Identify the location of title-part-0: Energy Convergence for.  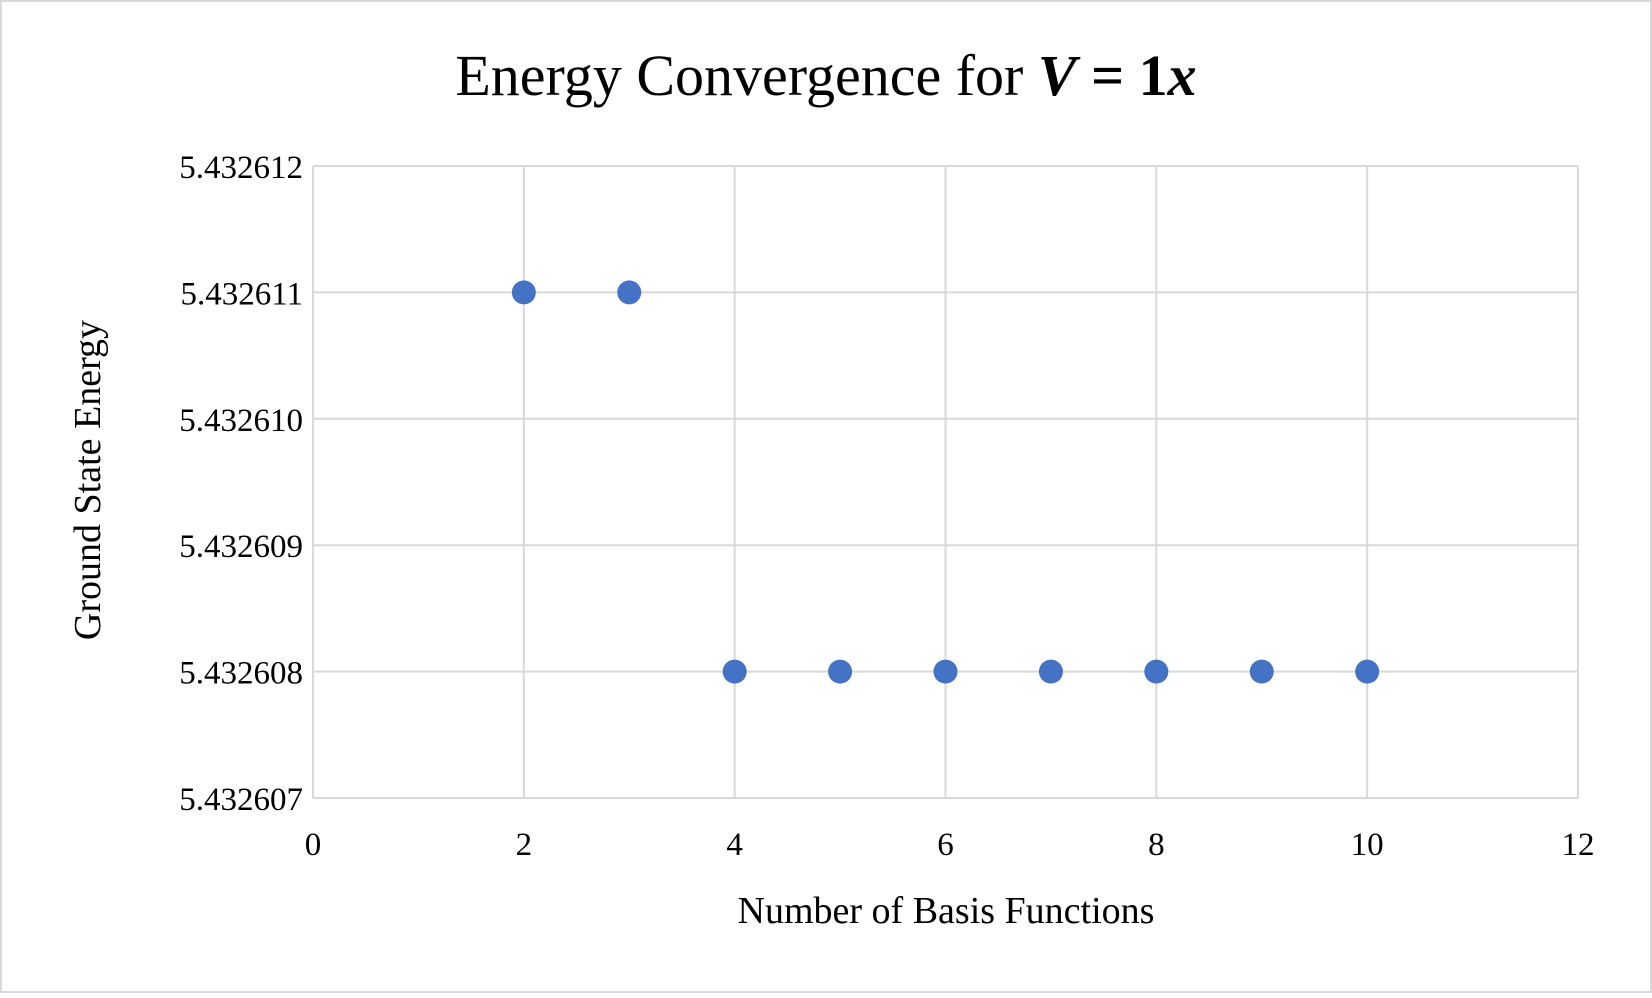
(746, 75).